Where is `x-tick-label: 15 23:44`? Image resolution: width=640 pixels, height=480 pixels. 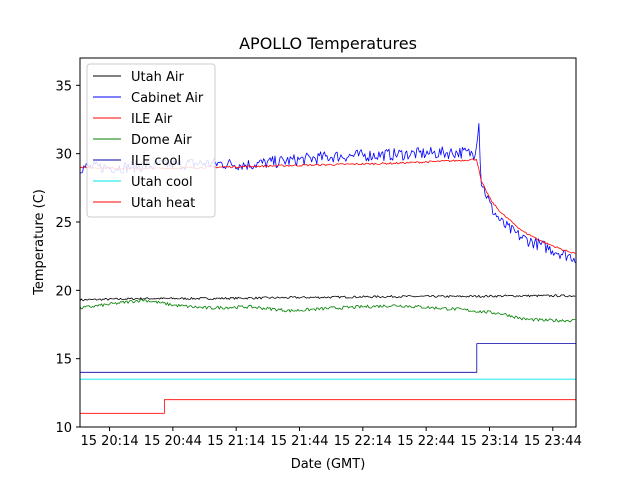
x-tick-label: 15 23:44 is located at coordinates (553, 441).